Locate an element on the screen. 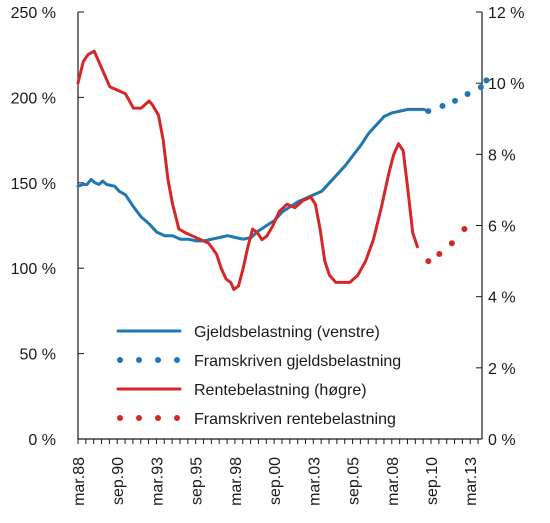 The height and width of the screenshot is (523, 550). x-tick-label: mar.93 is located at coordinates (157, 481).